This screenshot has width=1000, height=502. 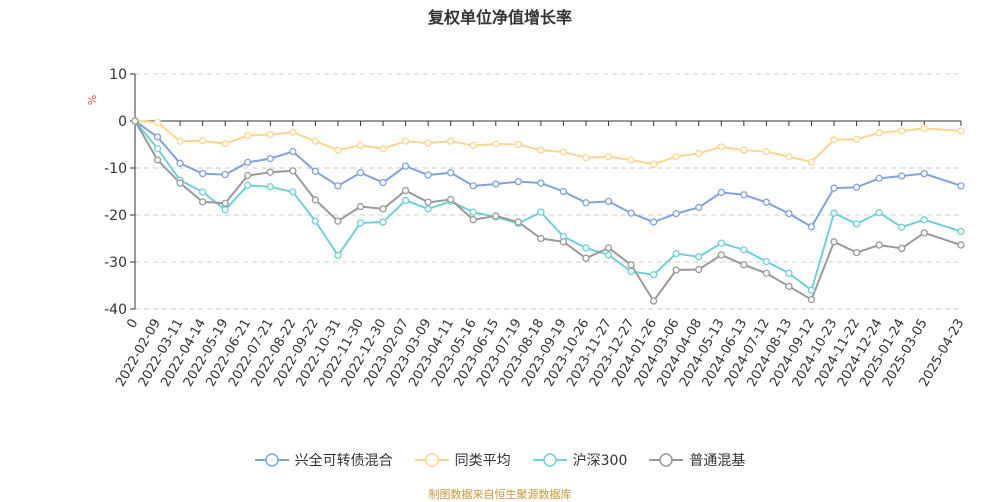 I want to click on y-tick-label: 10, so click(x=118, y=75).